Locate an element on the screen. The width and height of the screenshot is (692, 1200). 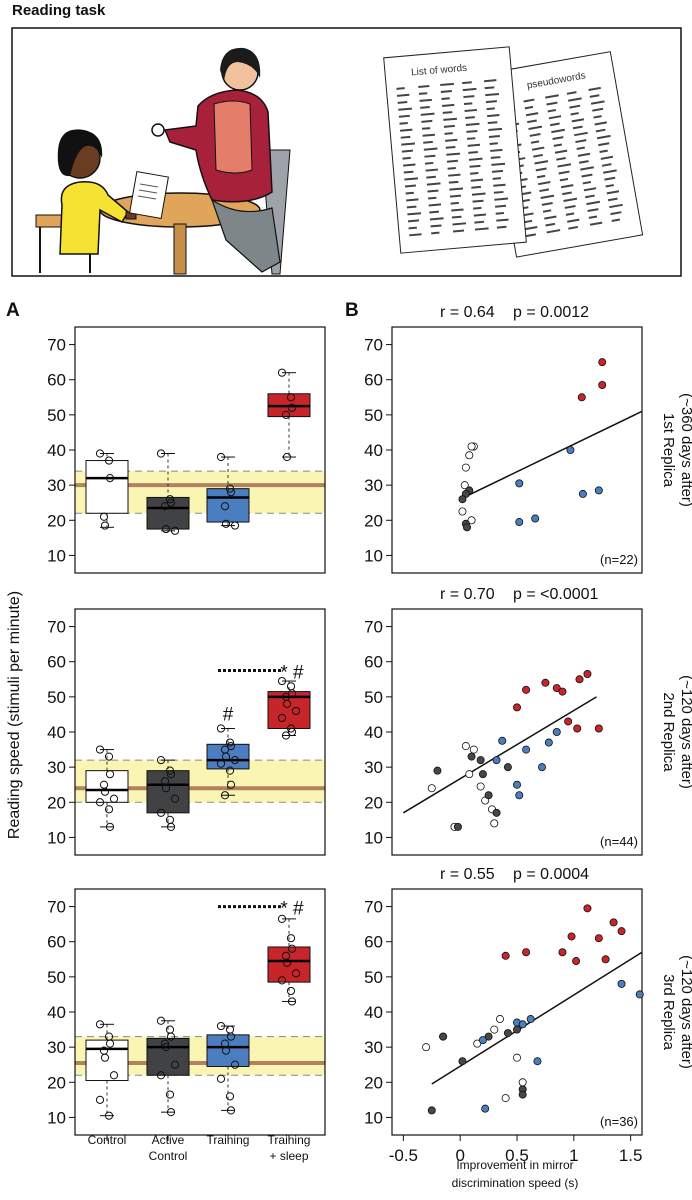
x-tick-label: 1.5 is located at coordinates (631, 1155).